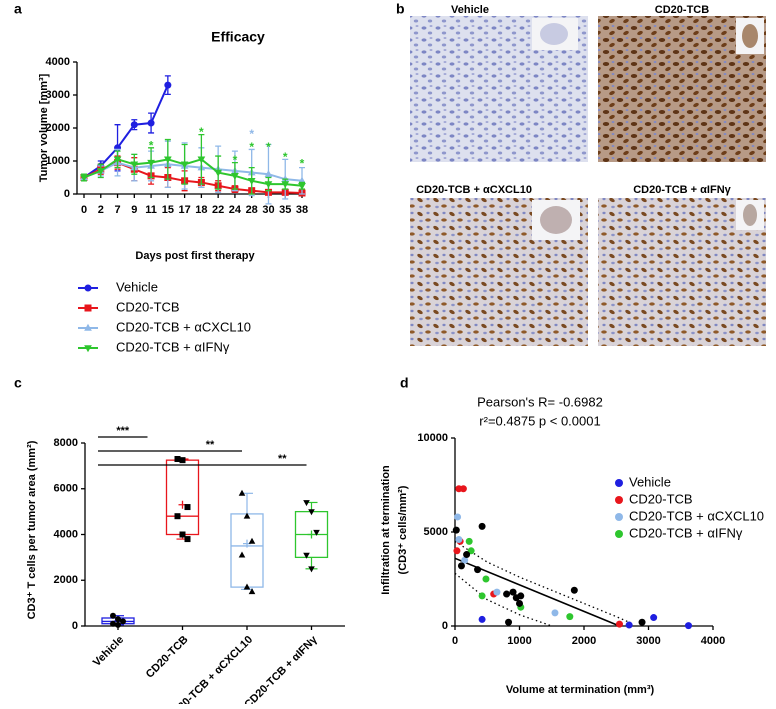 Image resolution: width=776 pixels, height=709 pixels. What do you see at coordinates (18, 383) in the screenshot?
I see `panel-label: c` at bounding box center [18, 383].